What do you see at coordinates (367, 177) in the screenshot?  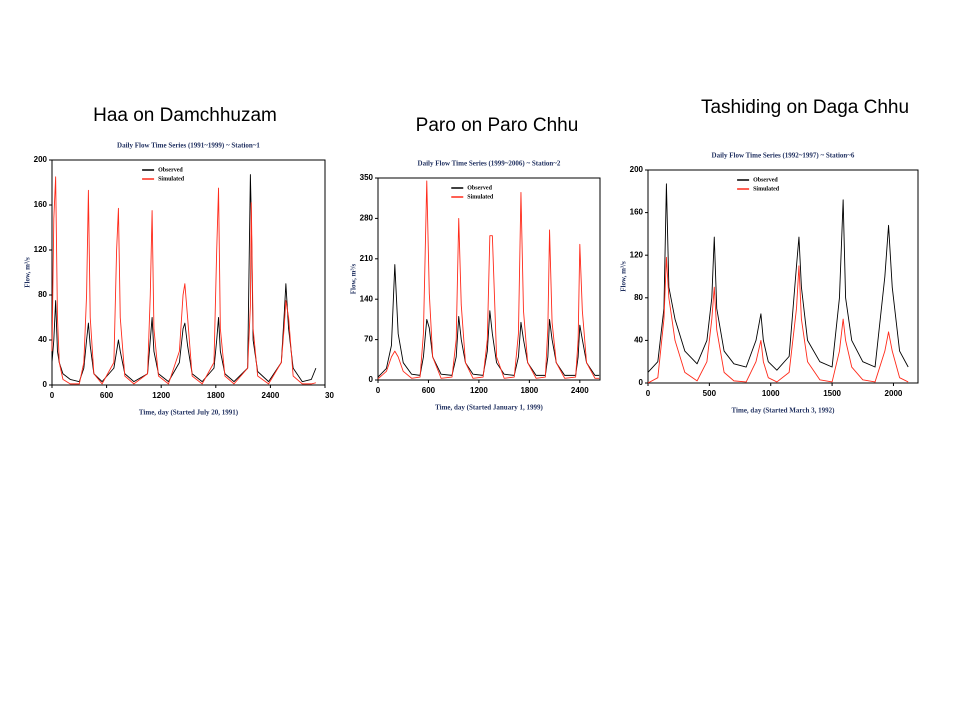 I see `y-tick-label: 350` at bounding box center [367, 177].